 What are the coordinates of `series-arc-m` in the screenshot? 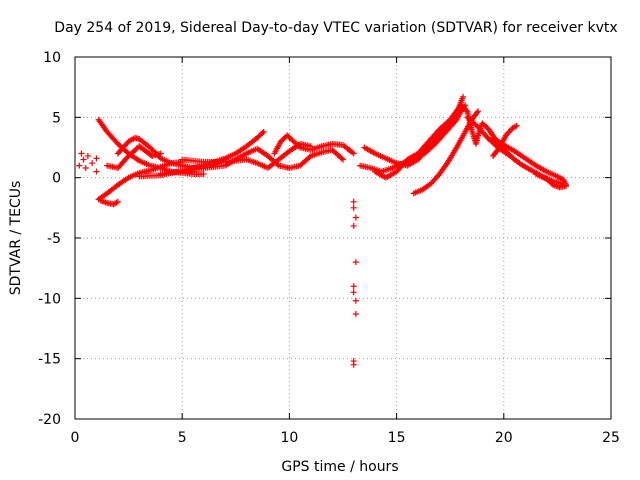 It's located at (419, 137).